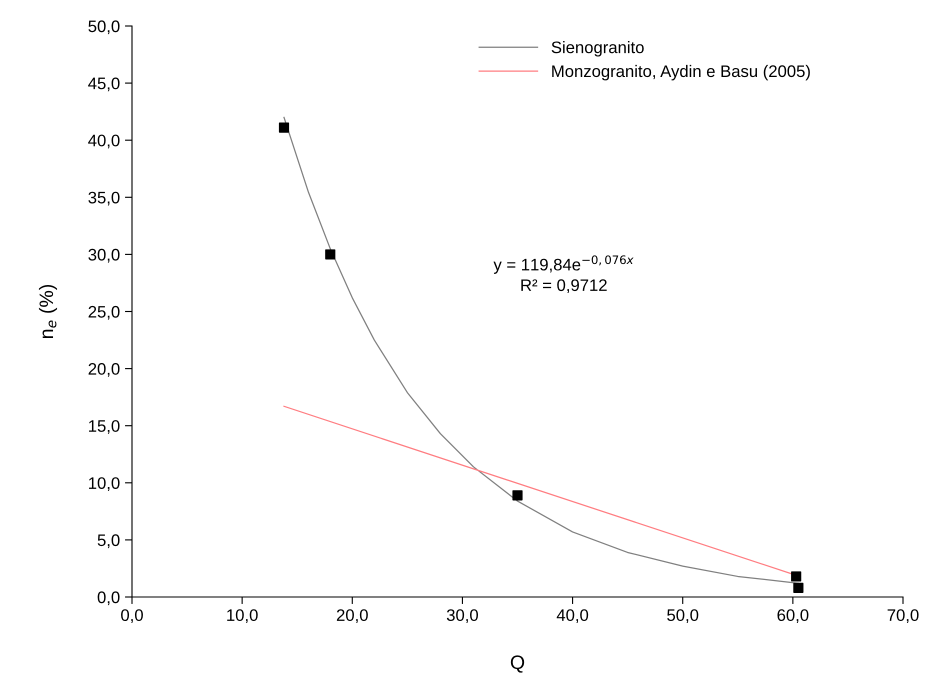  What do you see at coordinates (572, 616) in the screenshot?
I see `x-tick-label: 40,0` at bounding box center [572, 616].